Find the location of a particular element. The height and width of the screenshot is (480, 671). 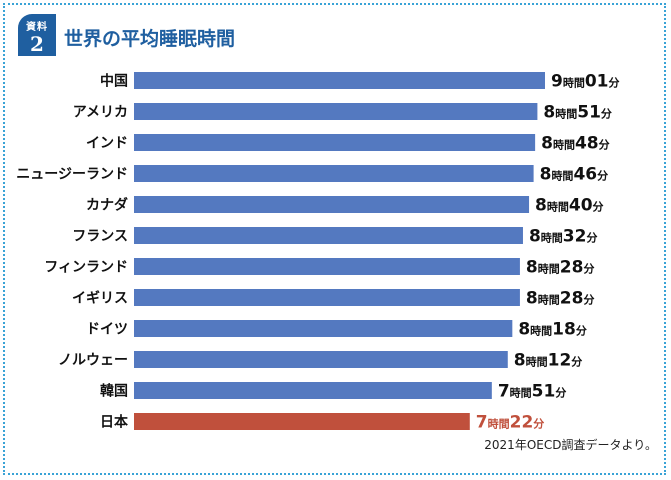

value-label: 8時間40分 is located at coordinates (569, 206).